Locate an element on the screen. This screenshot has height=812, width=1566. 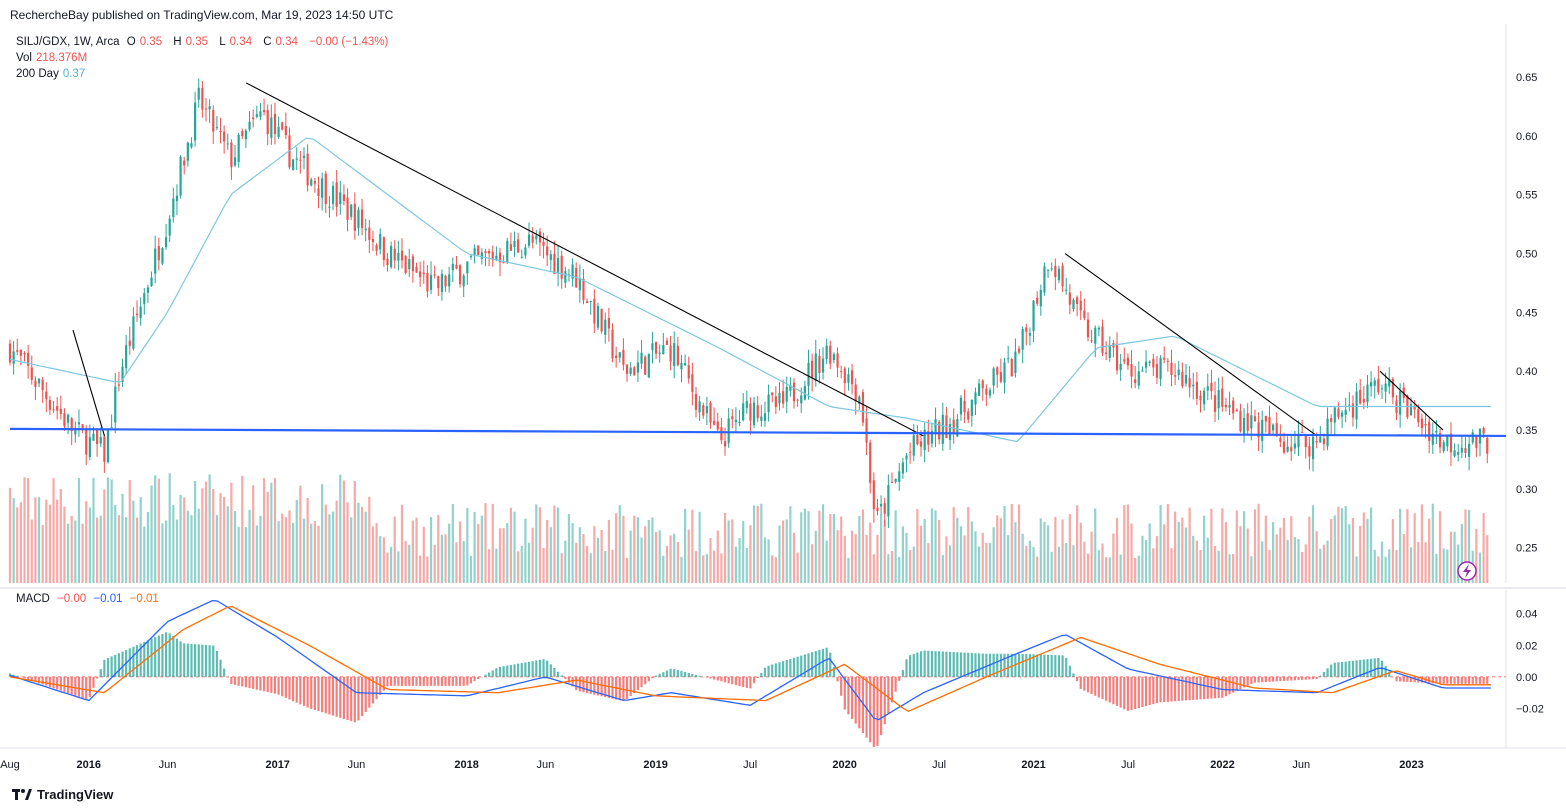
tradingview-brand: TradingView is located at coordinates (62, 794).